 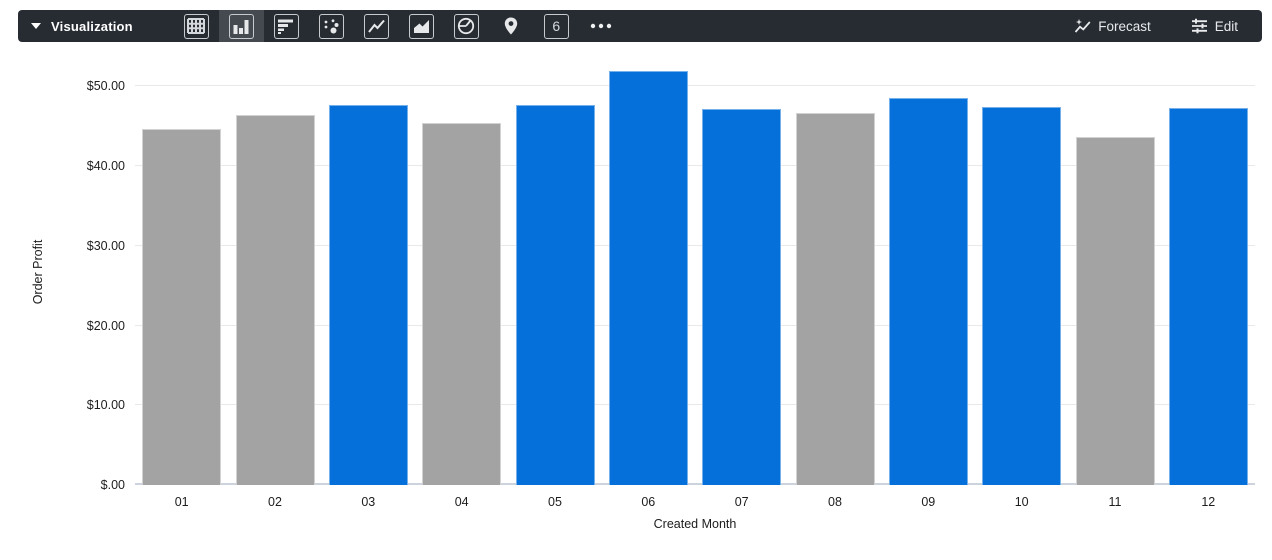 I want to click on forecast-icon, so click(x=1082, y=26).